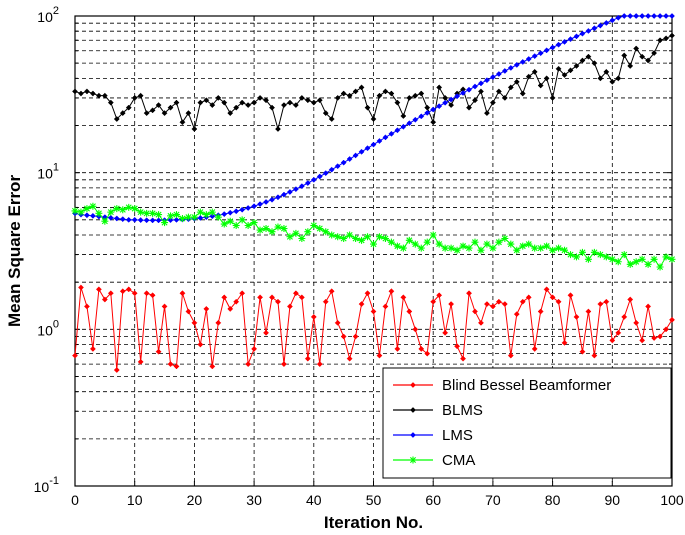  Describe the element at coordinates (373, 328) in the screenshot. I see `series-blind-bessel-beamformer` at that location.